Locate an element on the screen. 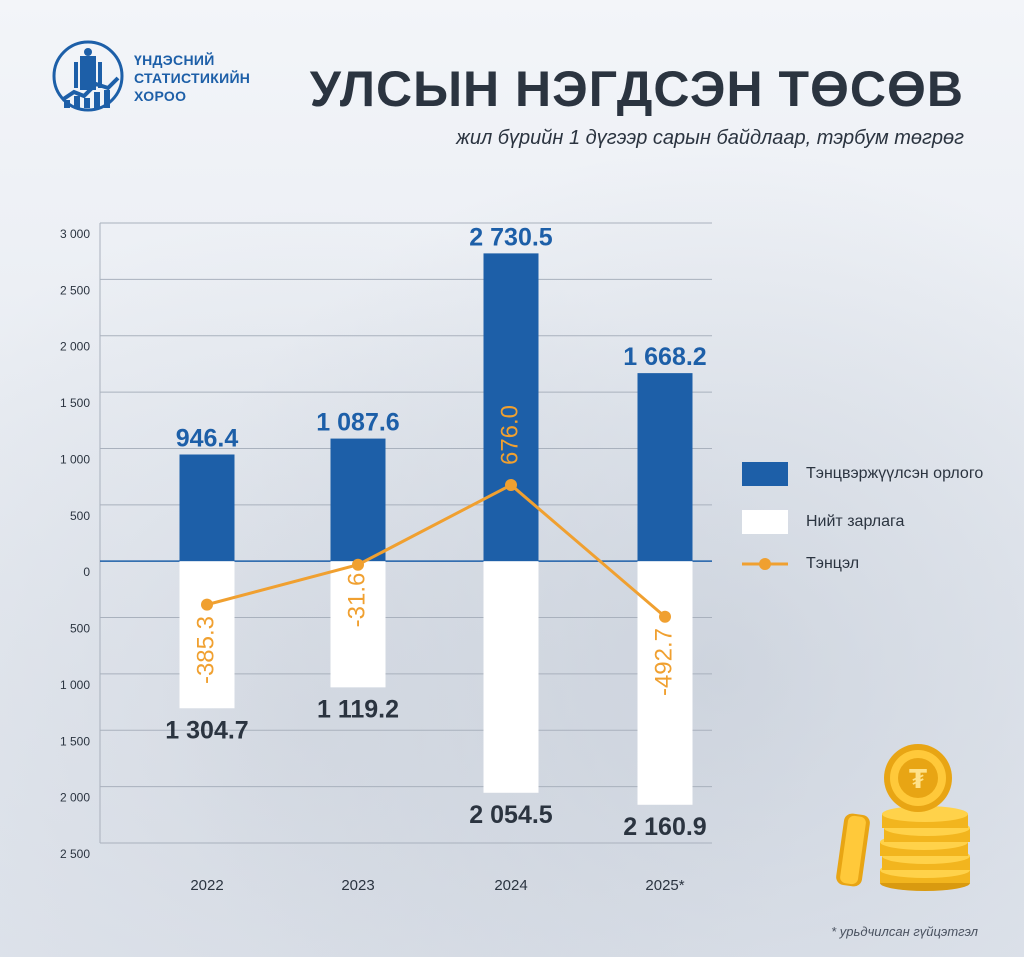 Image resolution: width=1024 pixels, height=957 pixels. legend-label-expense: Нийт зарлага is located at coordinates (855, 521).